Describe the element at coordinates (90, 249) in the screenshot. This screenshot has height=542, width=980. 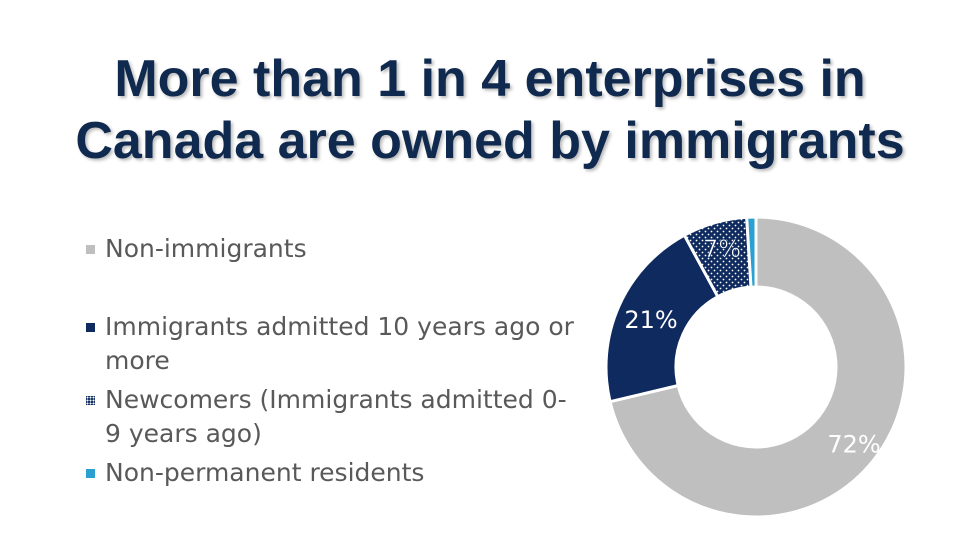
I see `legend-swatch-non-immigrants` at that location.